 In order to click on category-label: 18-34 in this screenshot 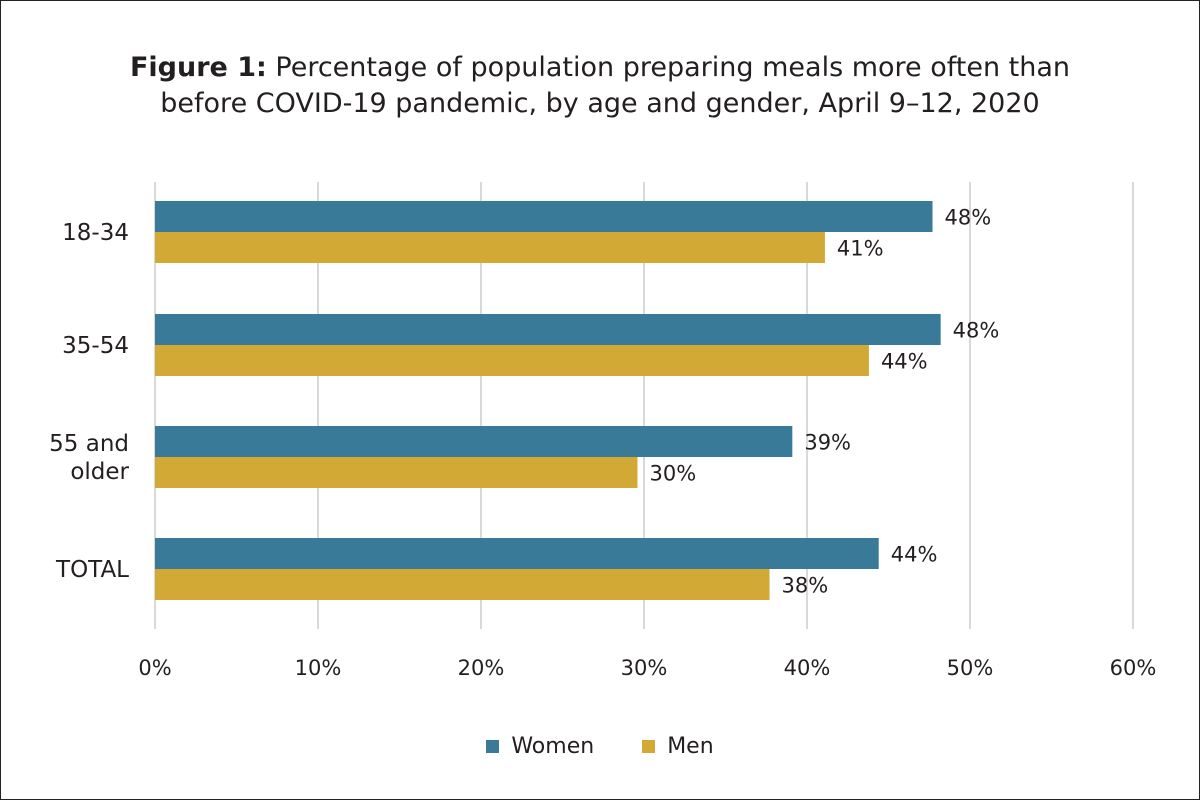, I will do `click(95, 233)`.